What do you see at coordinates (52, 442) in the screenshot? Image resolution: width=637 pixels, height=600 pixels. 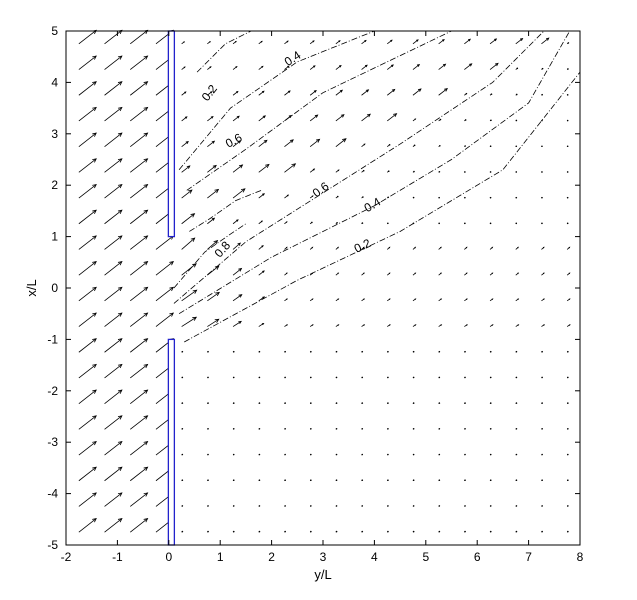 I see `y-tick-label: -3` at bounding box center [52, 442].